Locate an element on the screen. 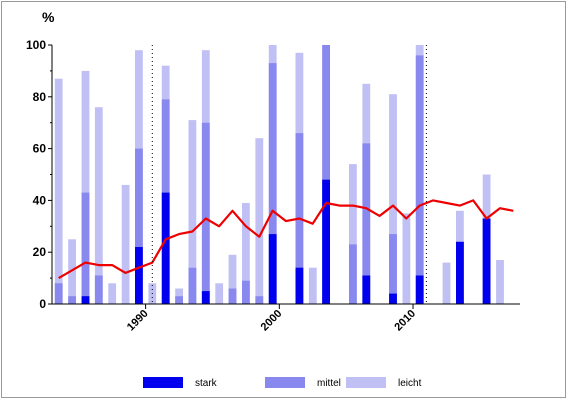 This screenshot has width=569, height=401. bar-leicht-2008 is located at coordinates (393, 199).